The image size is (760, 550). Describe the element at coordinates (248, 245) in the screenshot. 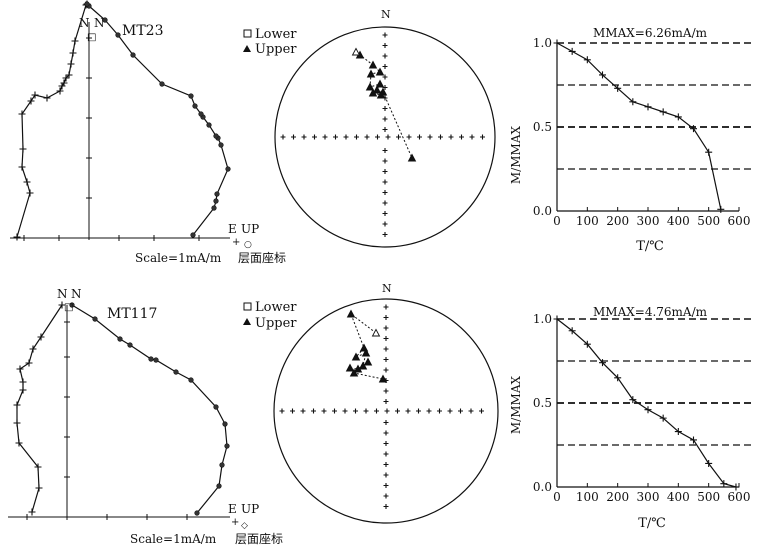

I see `origin-lower-glyph: ○` at that location.